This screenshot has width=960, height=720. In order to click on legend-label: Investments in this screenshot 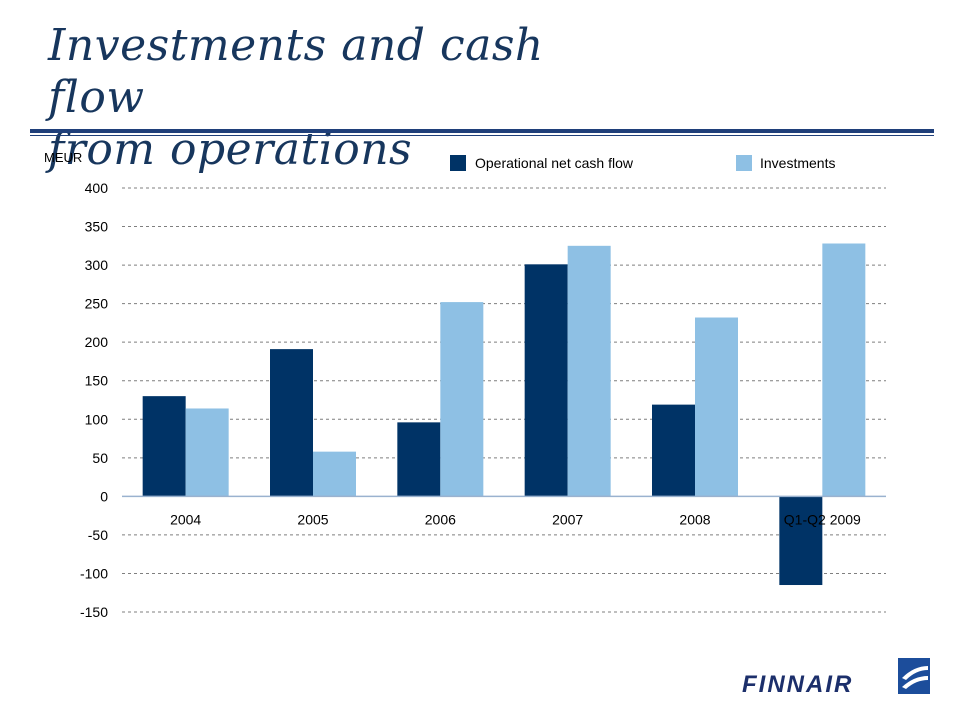, I will do `click(797, 163)`.